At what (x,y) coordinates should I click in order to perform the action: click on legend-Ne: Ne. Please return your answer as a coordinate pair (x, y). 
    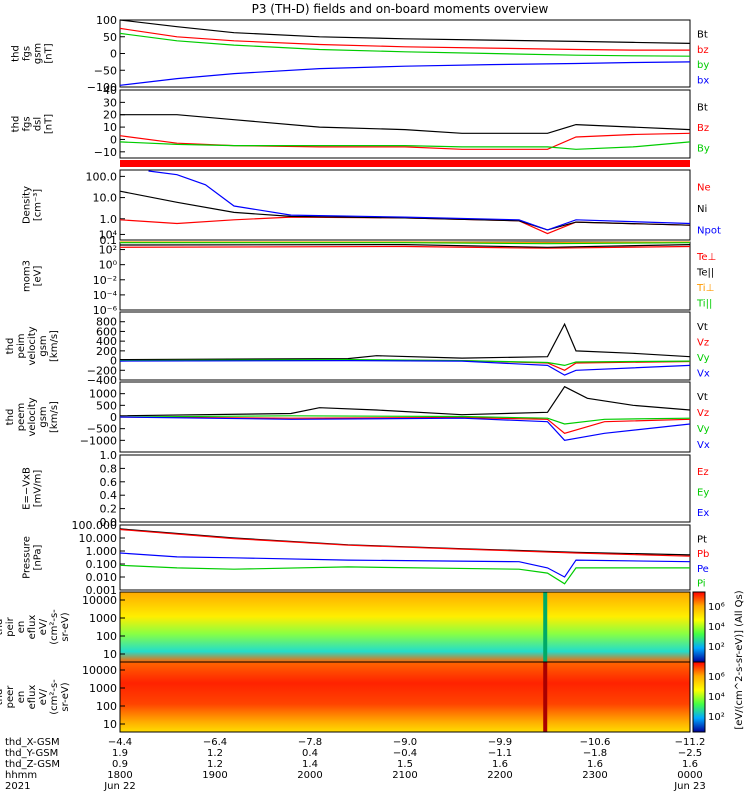
    Looking at the image, I should click on (704, 188).